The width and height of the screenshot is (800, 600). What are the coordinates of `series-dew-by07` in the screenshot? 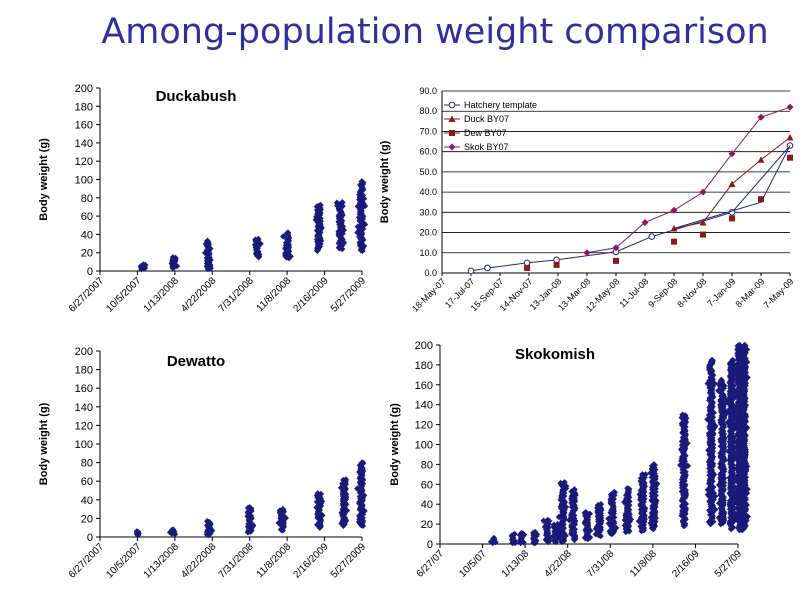 It's located at (658, 212).